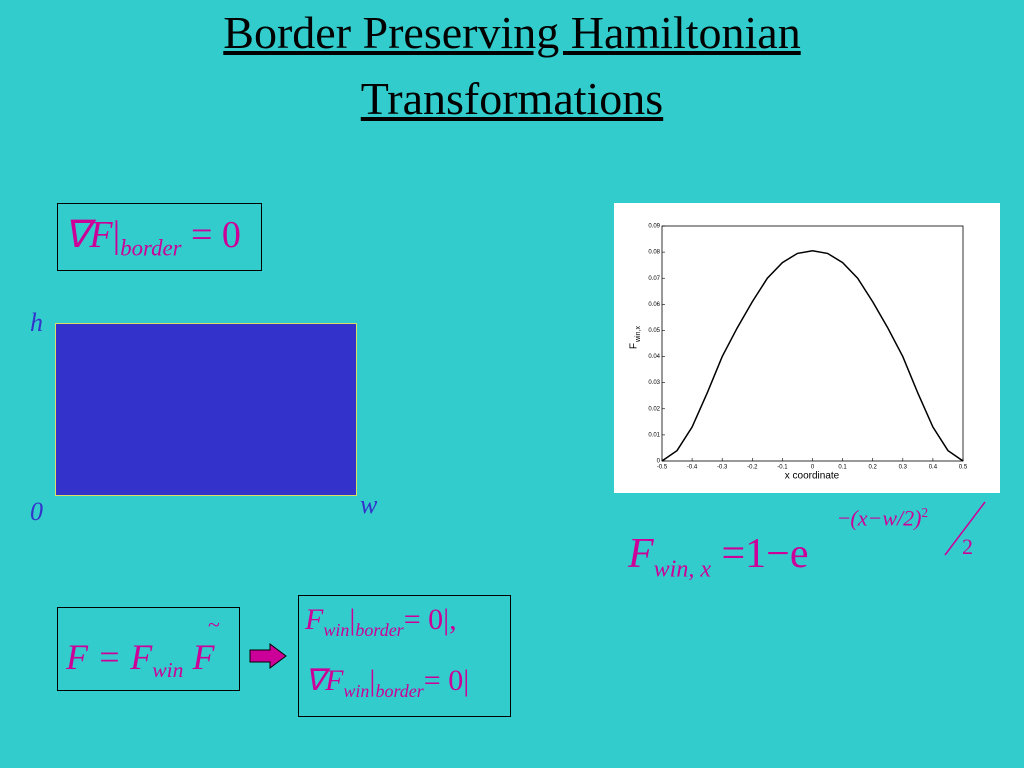  I want to click on x-tick-label: -0.5, so click(662, 468).